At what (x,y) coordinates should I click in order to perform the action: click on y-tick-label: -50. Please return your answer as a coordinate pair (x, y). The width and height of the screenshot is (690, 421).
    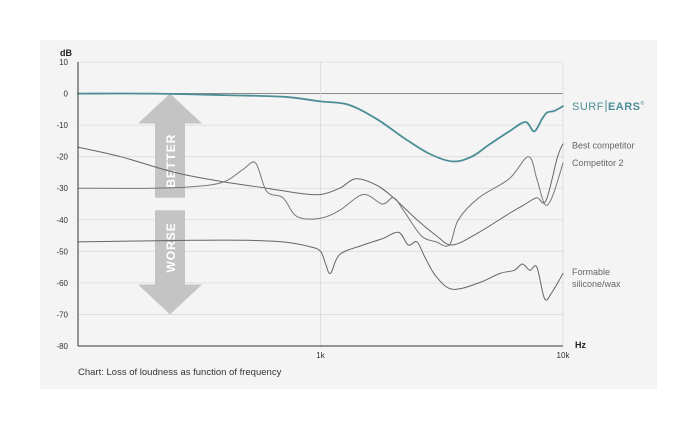
    Looking at the image, I should click on (62, 251).